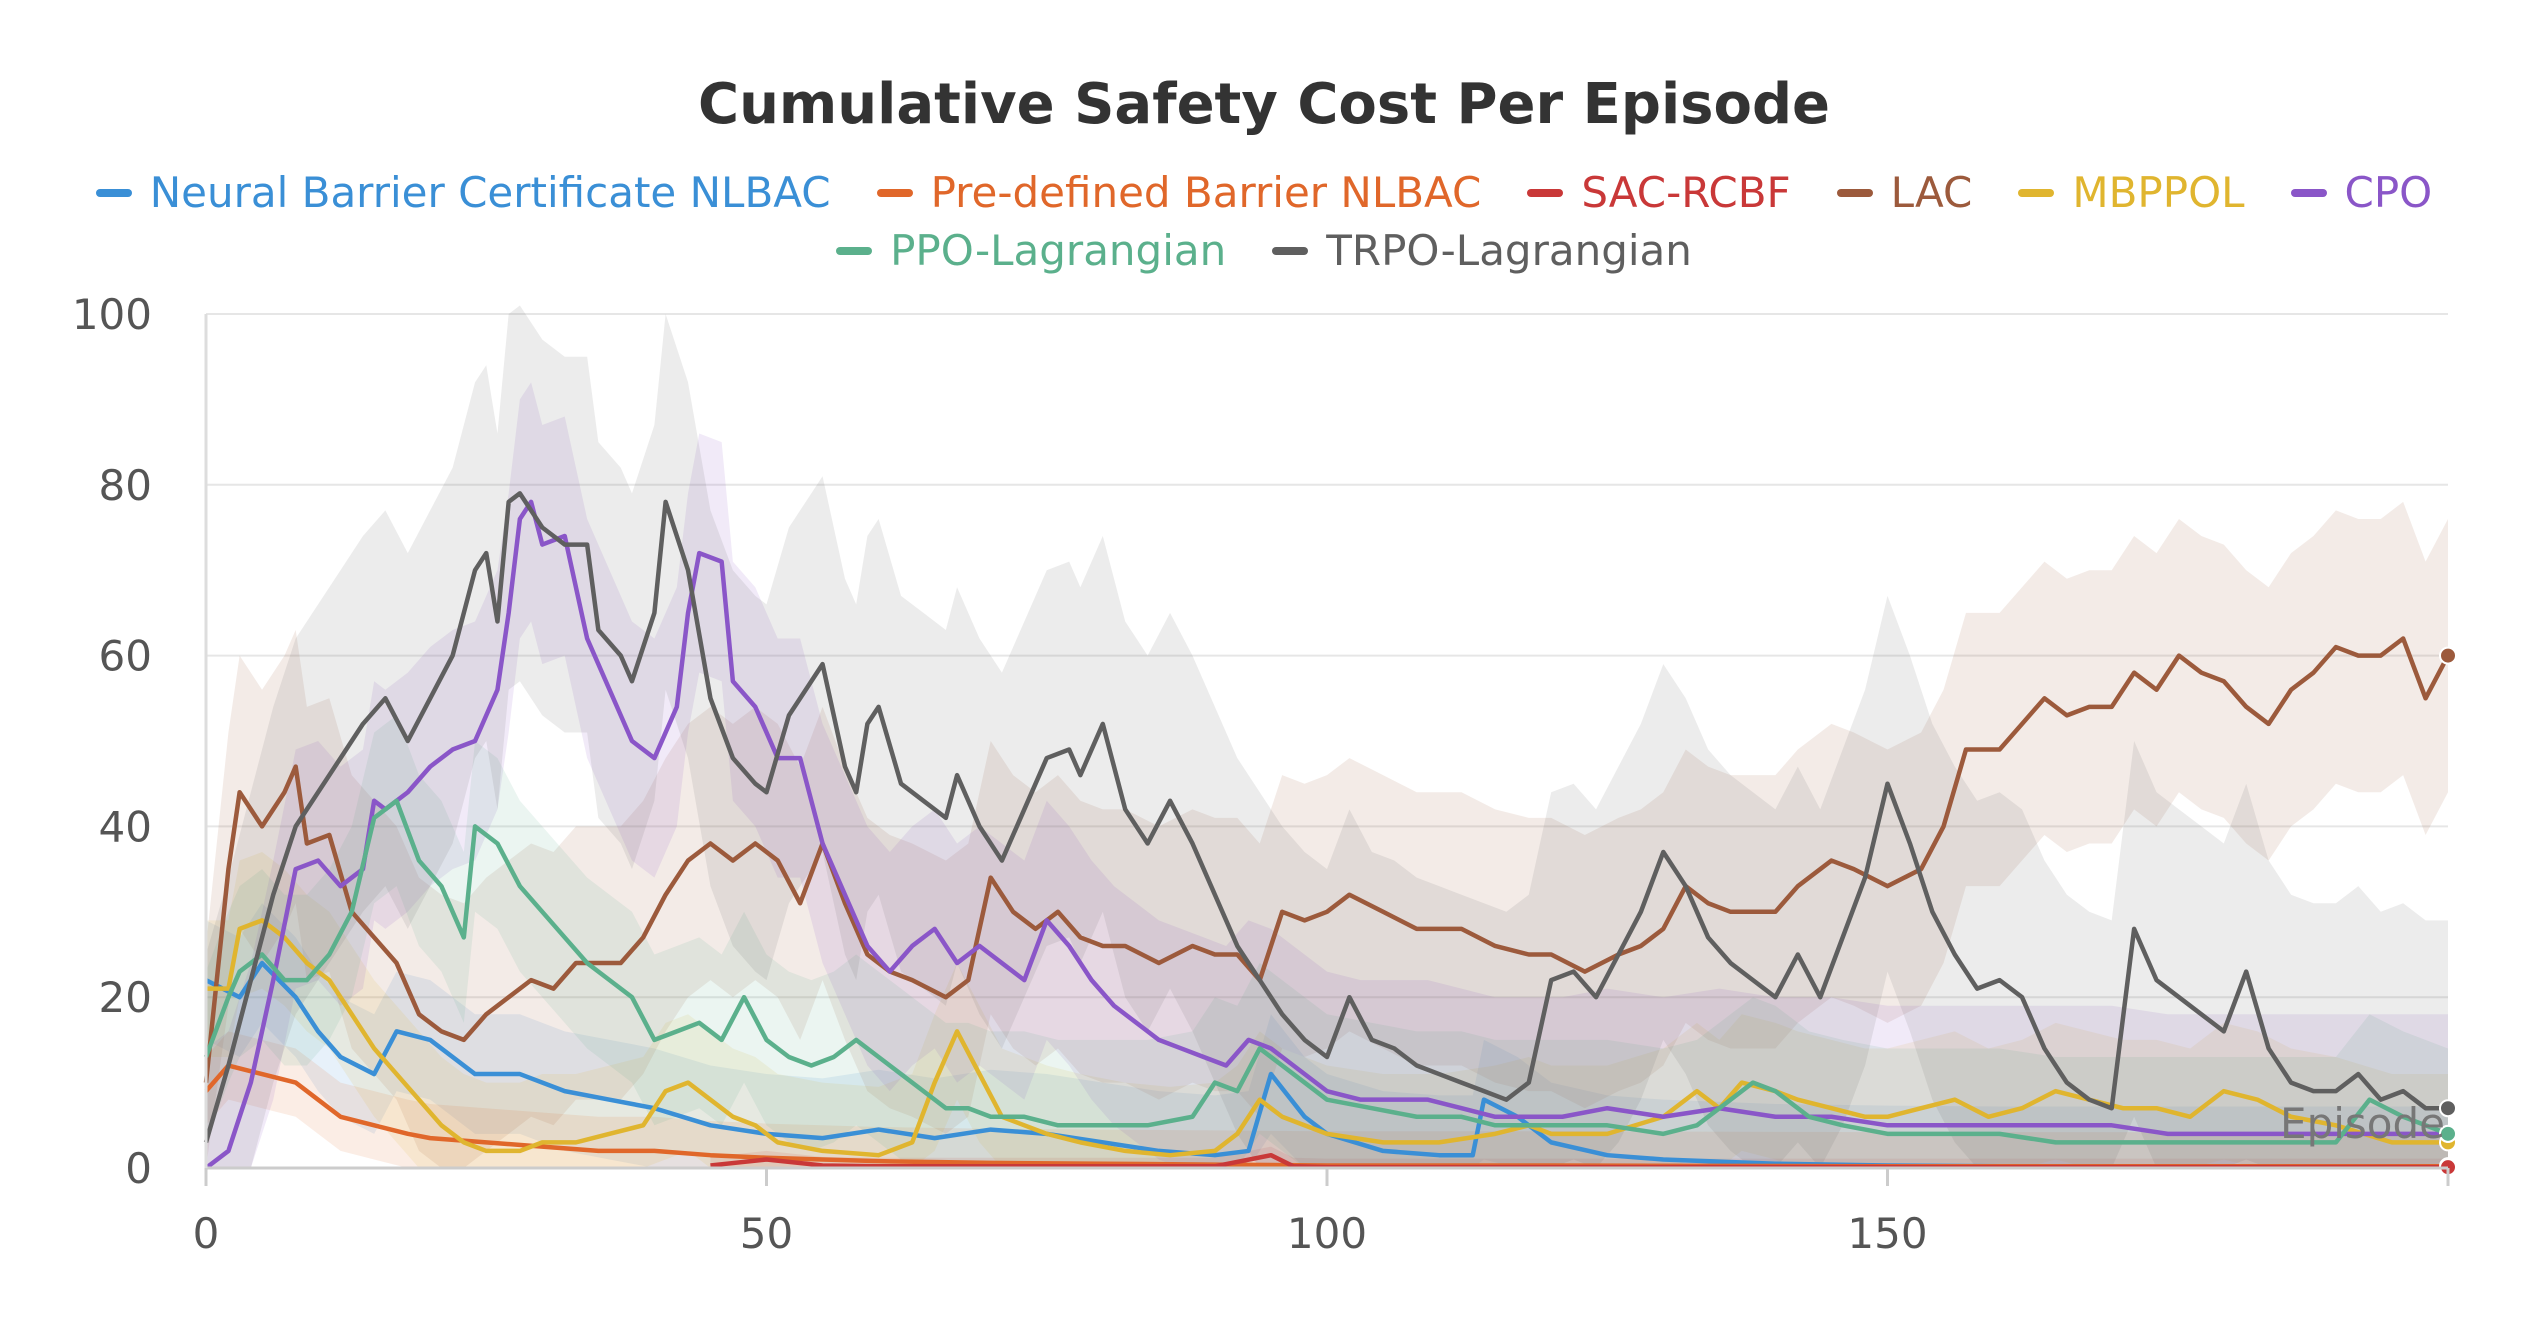 The height and width of the screenshot is (1328, 2528). I want to click on x-tick-label: 50, so click(766, 1233).